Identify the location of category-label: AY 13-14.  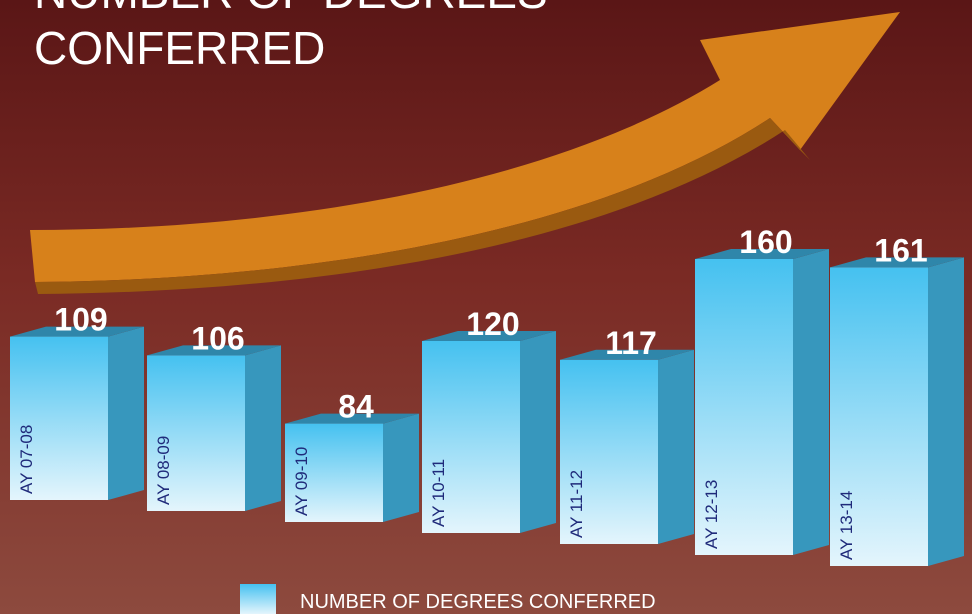
(846, 525).